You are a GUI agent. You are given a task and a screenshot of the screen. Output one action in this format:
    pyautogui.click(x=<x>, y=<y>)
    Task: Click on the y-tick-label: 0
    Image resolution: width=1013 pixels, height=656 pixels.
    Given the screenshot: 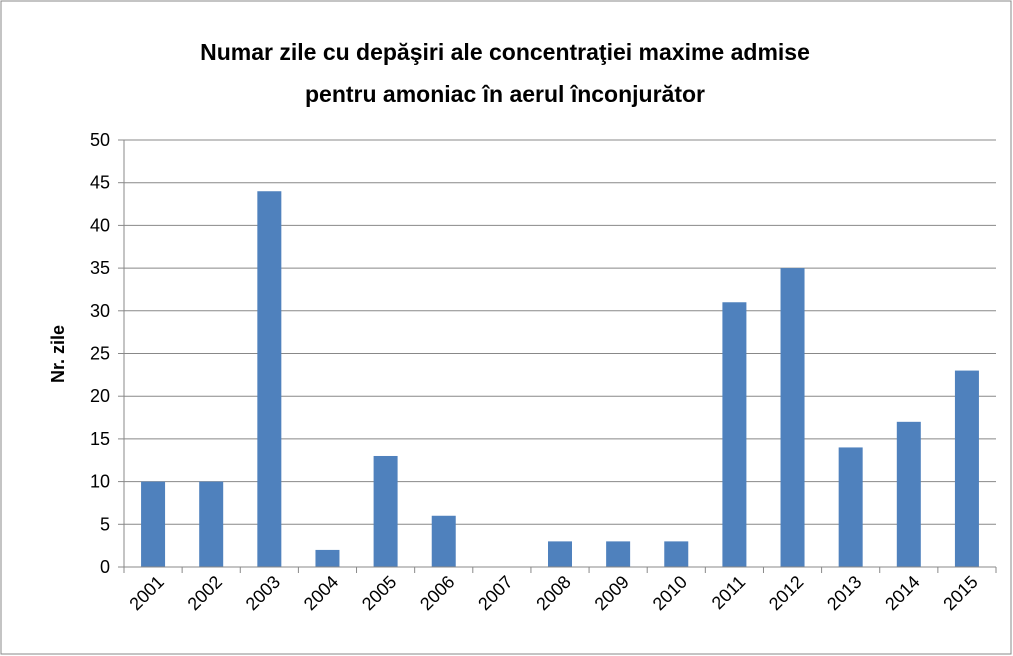 What is the action you would take?
    pyautogui.click(x=105, y=567)
    